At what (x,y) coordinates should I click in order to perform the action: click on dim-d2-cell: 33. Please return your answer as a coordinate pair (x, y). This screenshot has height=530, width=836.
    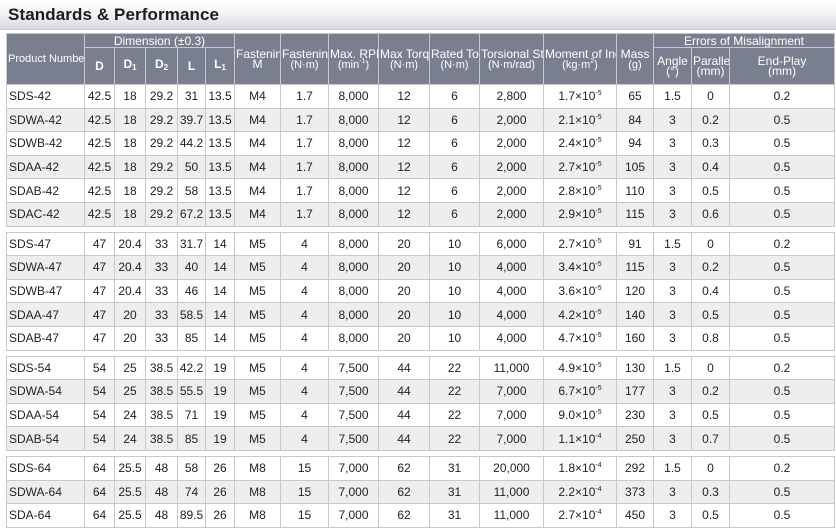
    Looking at the image, I should click on (161, 244).